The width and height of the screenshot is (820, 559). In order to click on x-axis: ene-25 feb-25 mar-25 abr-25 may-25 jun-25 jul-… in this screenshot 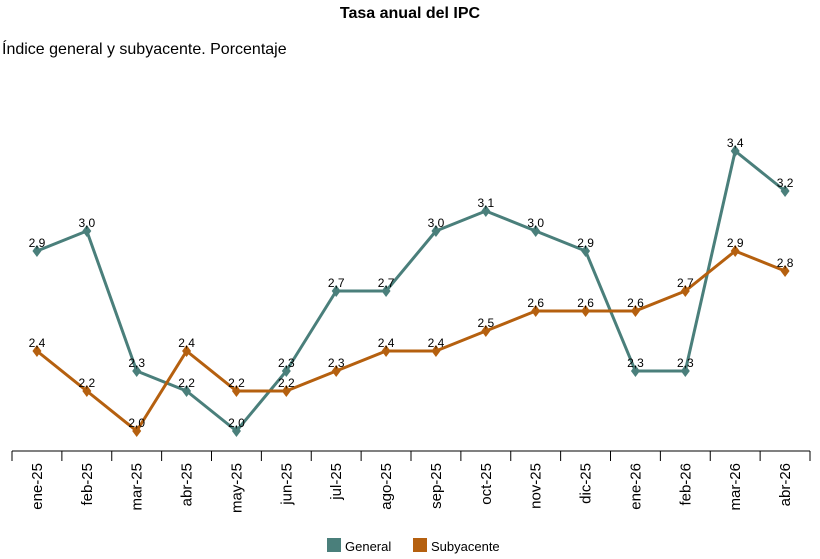, I will do `click(411, 481)`.